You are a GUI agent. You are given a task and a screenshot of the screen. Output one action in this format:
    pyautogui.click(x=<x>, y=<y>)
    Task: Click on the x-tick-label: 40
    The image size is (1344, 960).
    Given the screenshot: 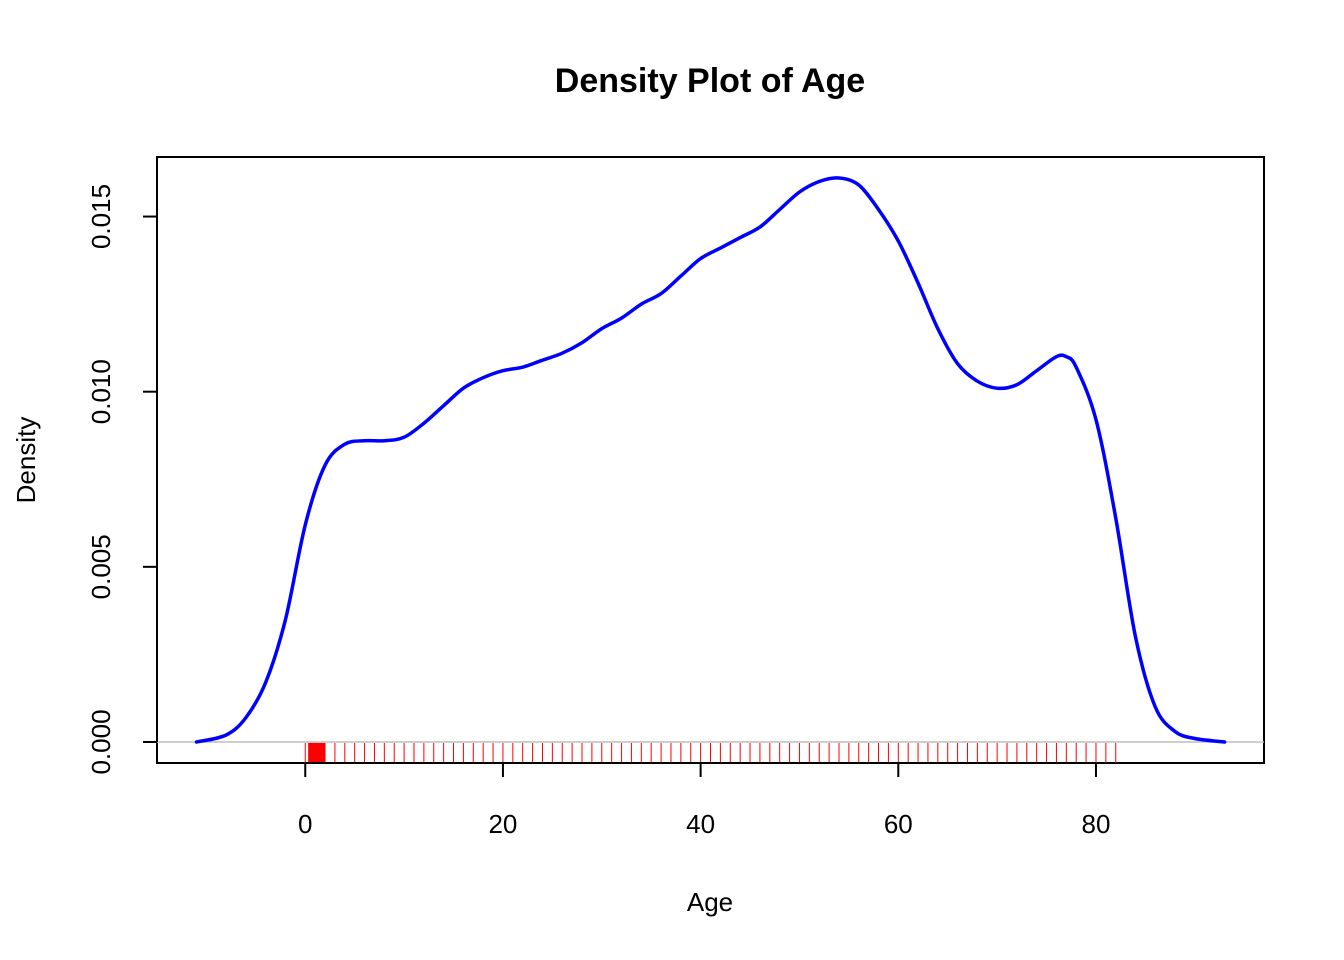 What is the action you would take?
    pyautogui.click(x=700, y=824)
    